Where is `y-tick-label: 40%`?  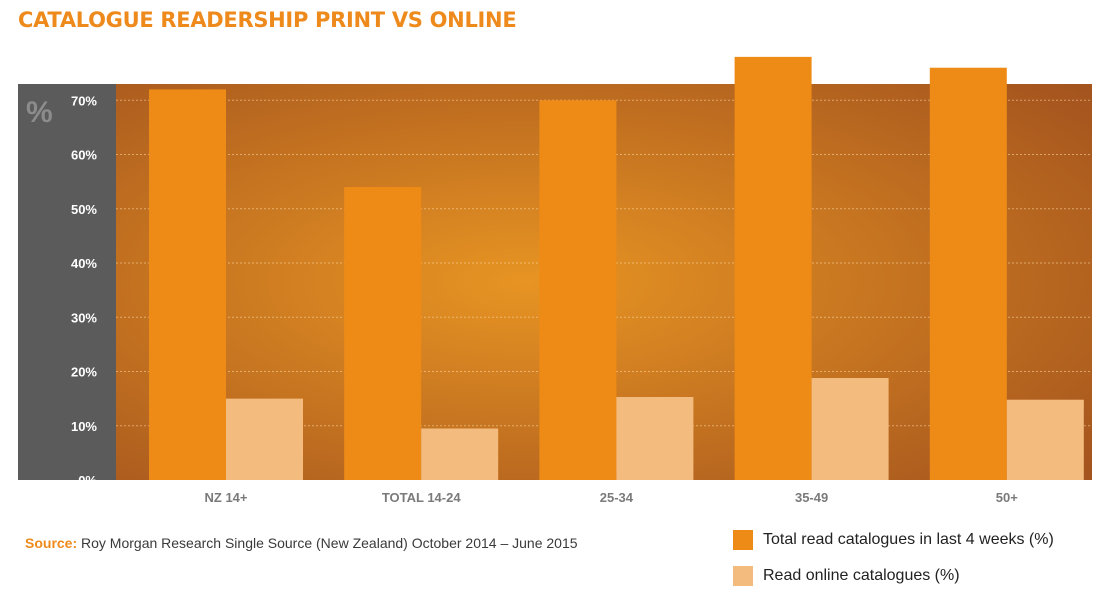
y-tick-label: 40% is located at coordinates (84, 263).